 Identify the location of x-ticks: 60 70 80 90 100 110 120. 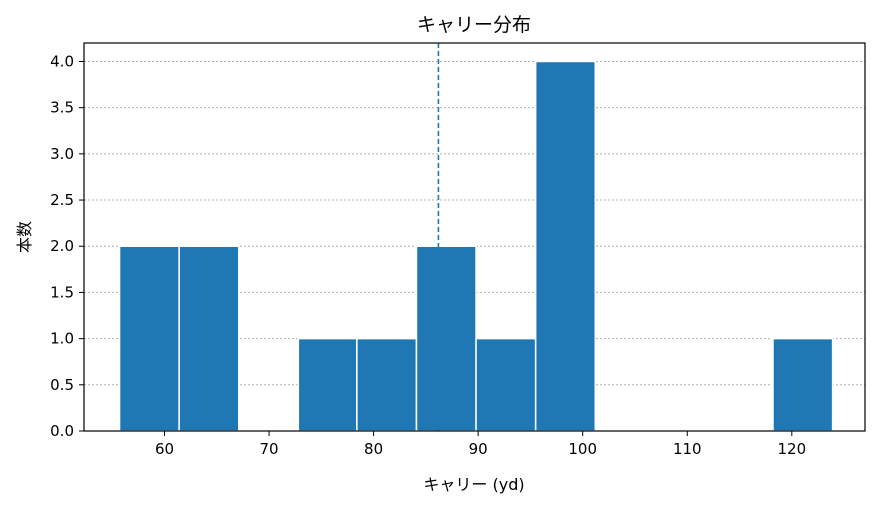
(480, 444).